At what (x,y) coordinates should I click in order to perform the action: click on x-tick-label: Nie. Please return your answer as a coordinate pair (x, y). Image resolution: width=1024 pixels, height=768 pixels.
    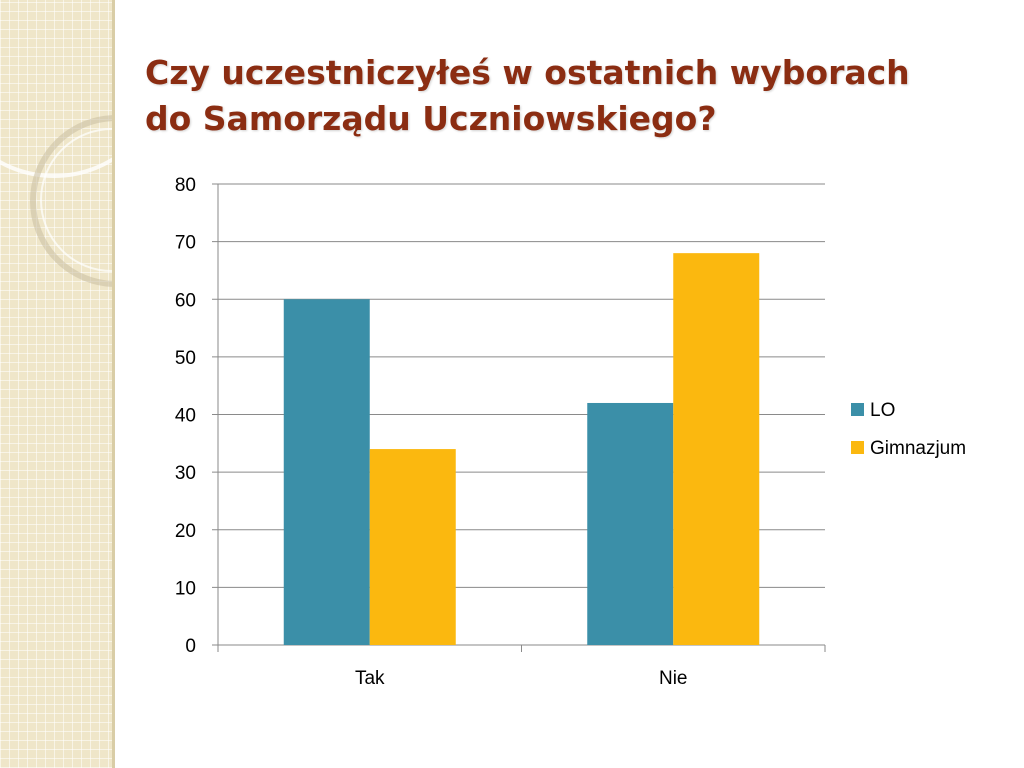
    Looking at the image, I should click on (673, 678).